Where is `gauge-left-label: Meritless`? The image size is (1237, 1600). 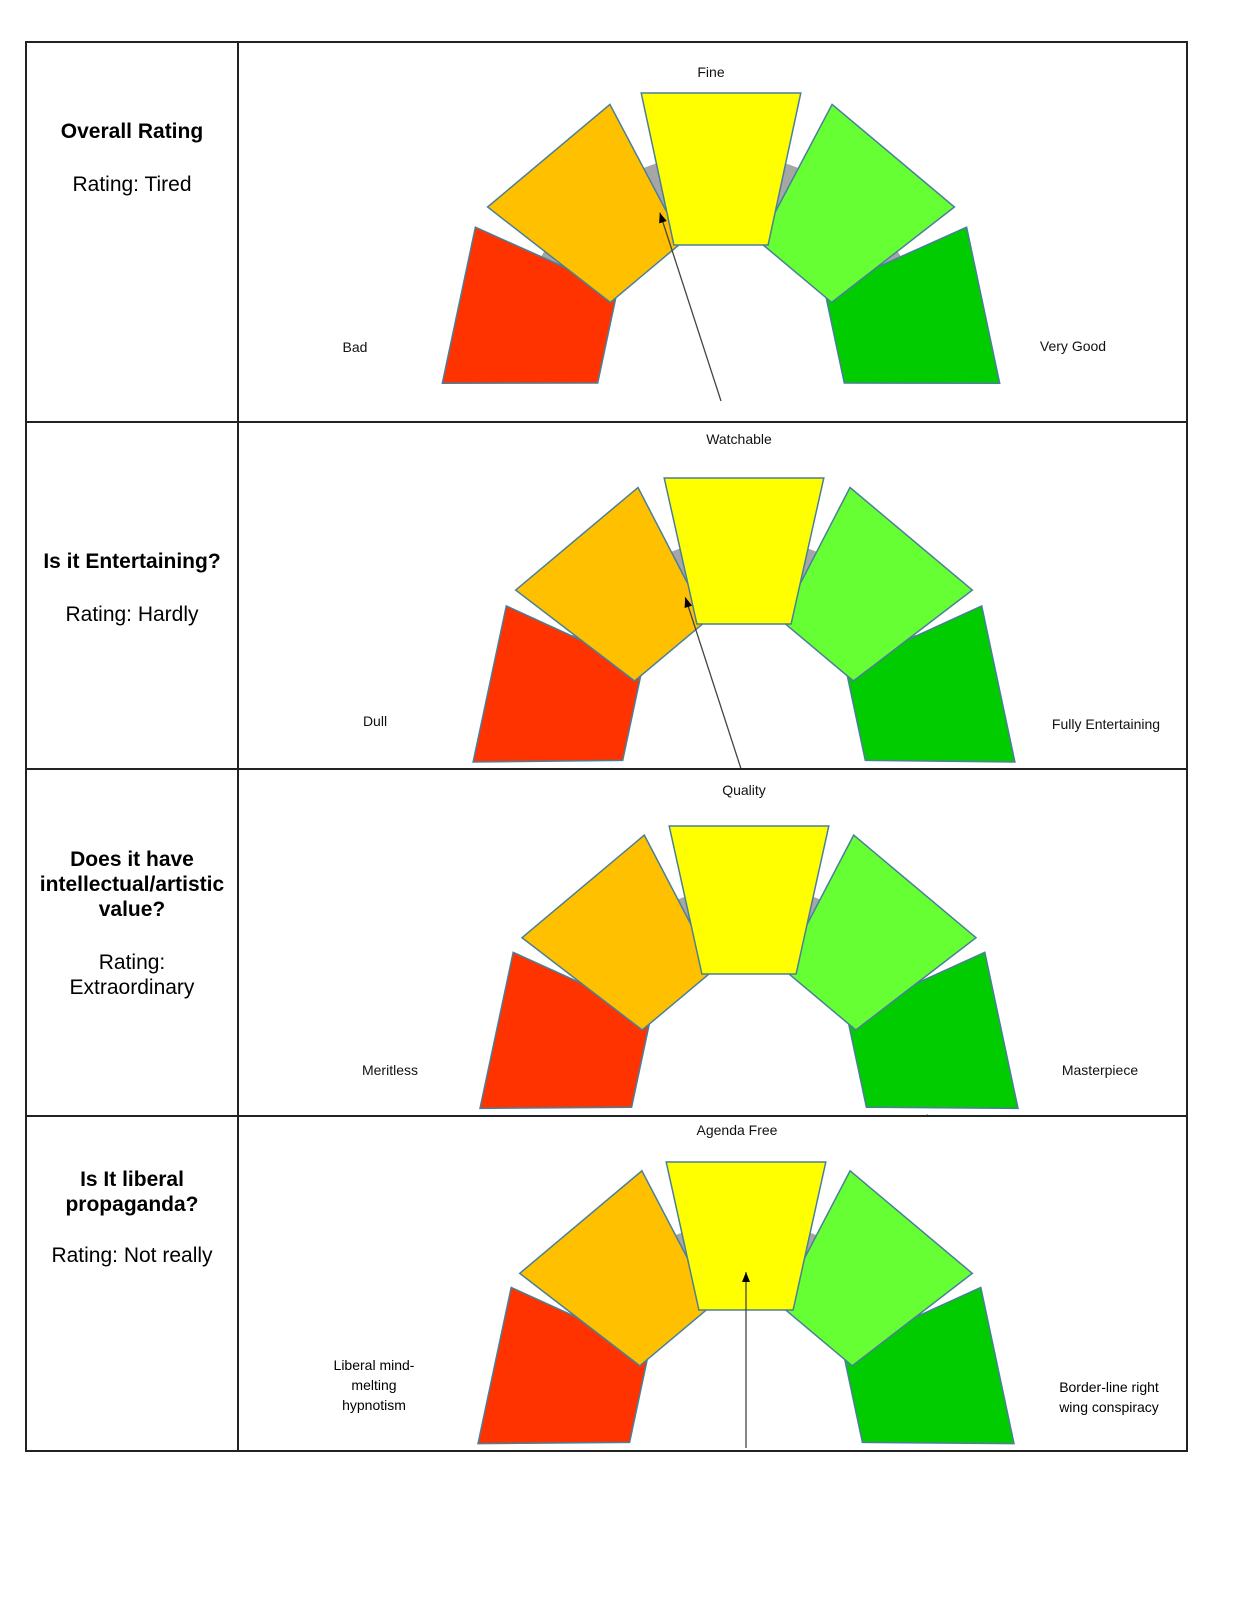
gauge-left-label: Meritless is located at coordinates (390, 1070).